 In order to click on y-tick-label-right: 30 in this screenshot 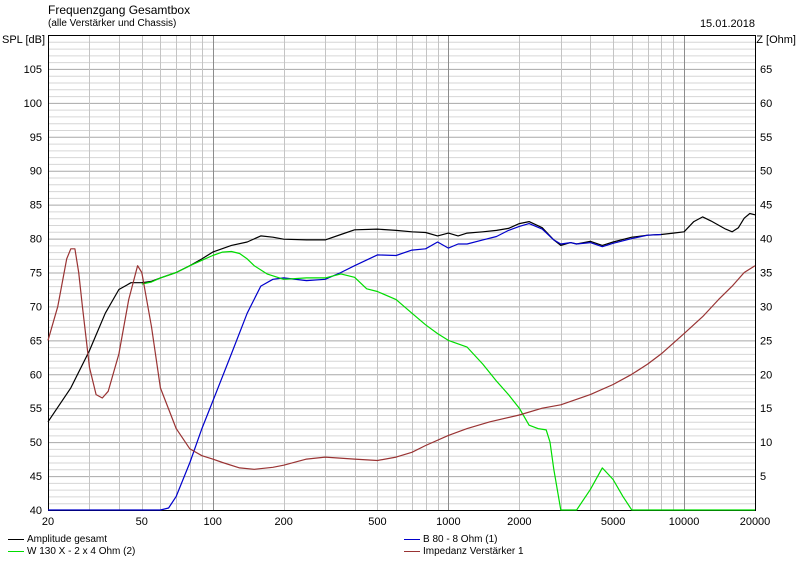, I will do `click(766, 307)`.